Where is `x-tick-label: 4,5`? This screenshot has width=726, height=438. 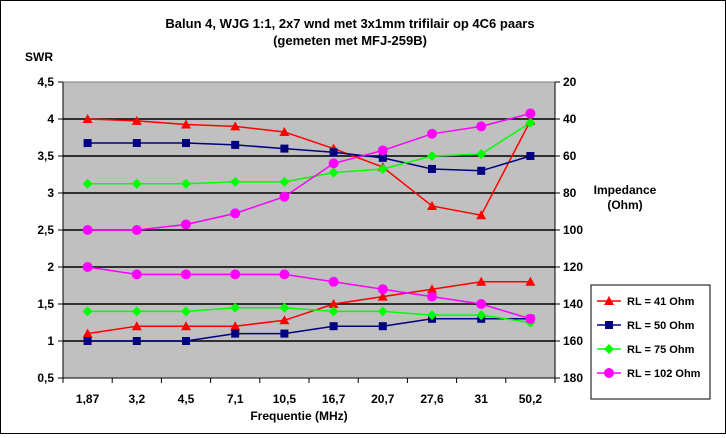
x-tick-label: 4,5 is located at coordinates (186, 399).